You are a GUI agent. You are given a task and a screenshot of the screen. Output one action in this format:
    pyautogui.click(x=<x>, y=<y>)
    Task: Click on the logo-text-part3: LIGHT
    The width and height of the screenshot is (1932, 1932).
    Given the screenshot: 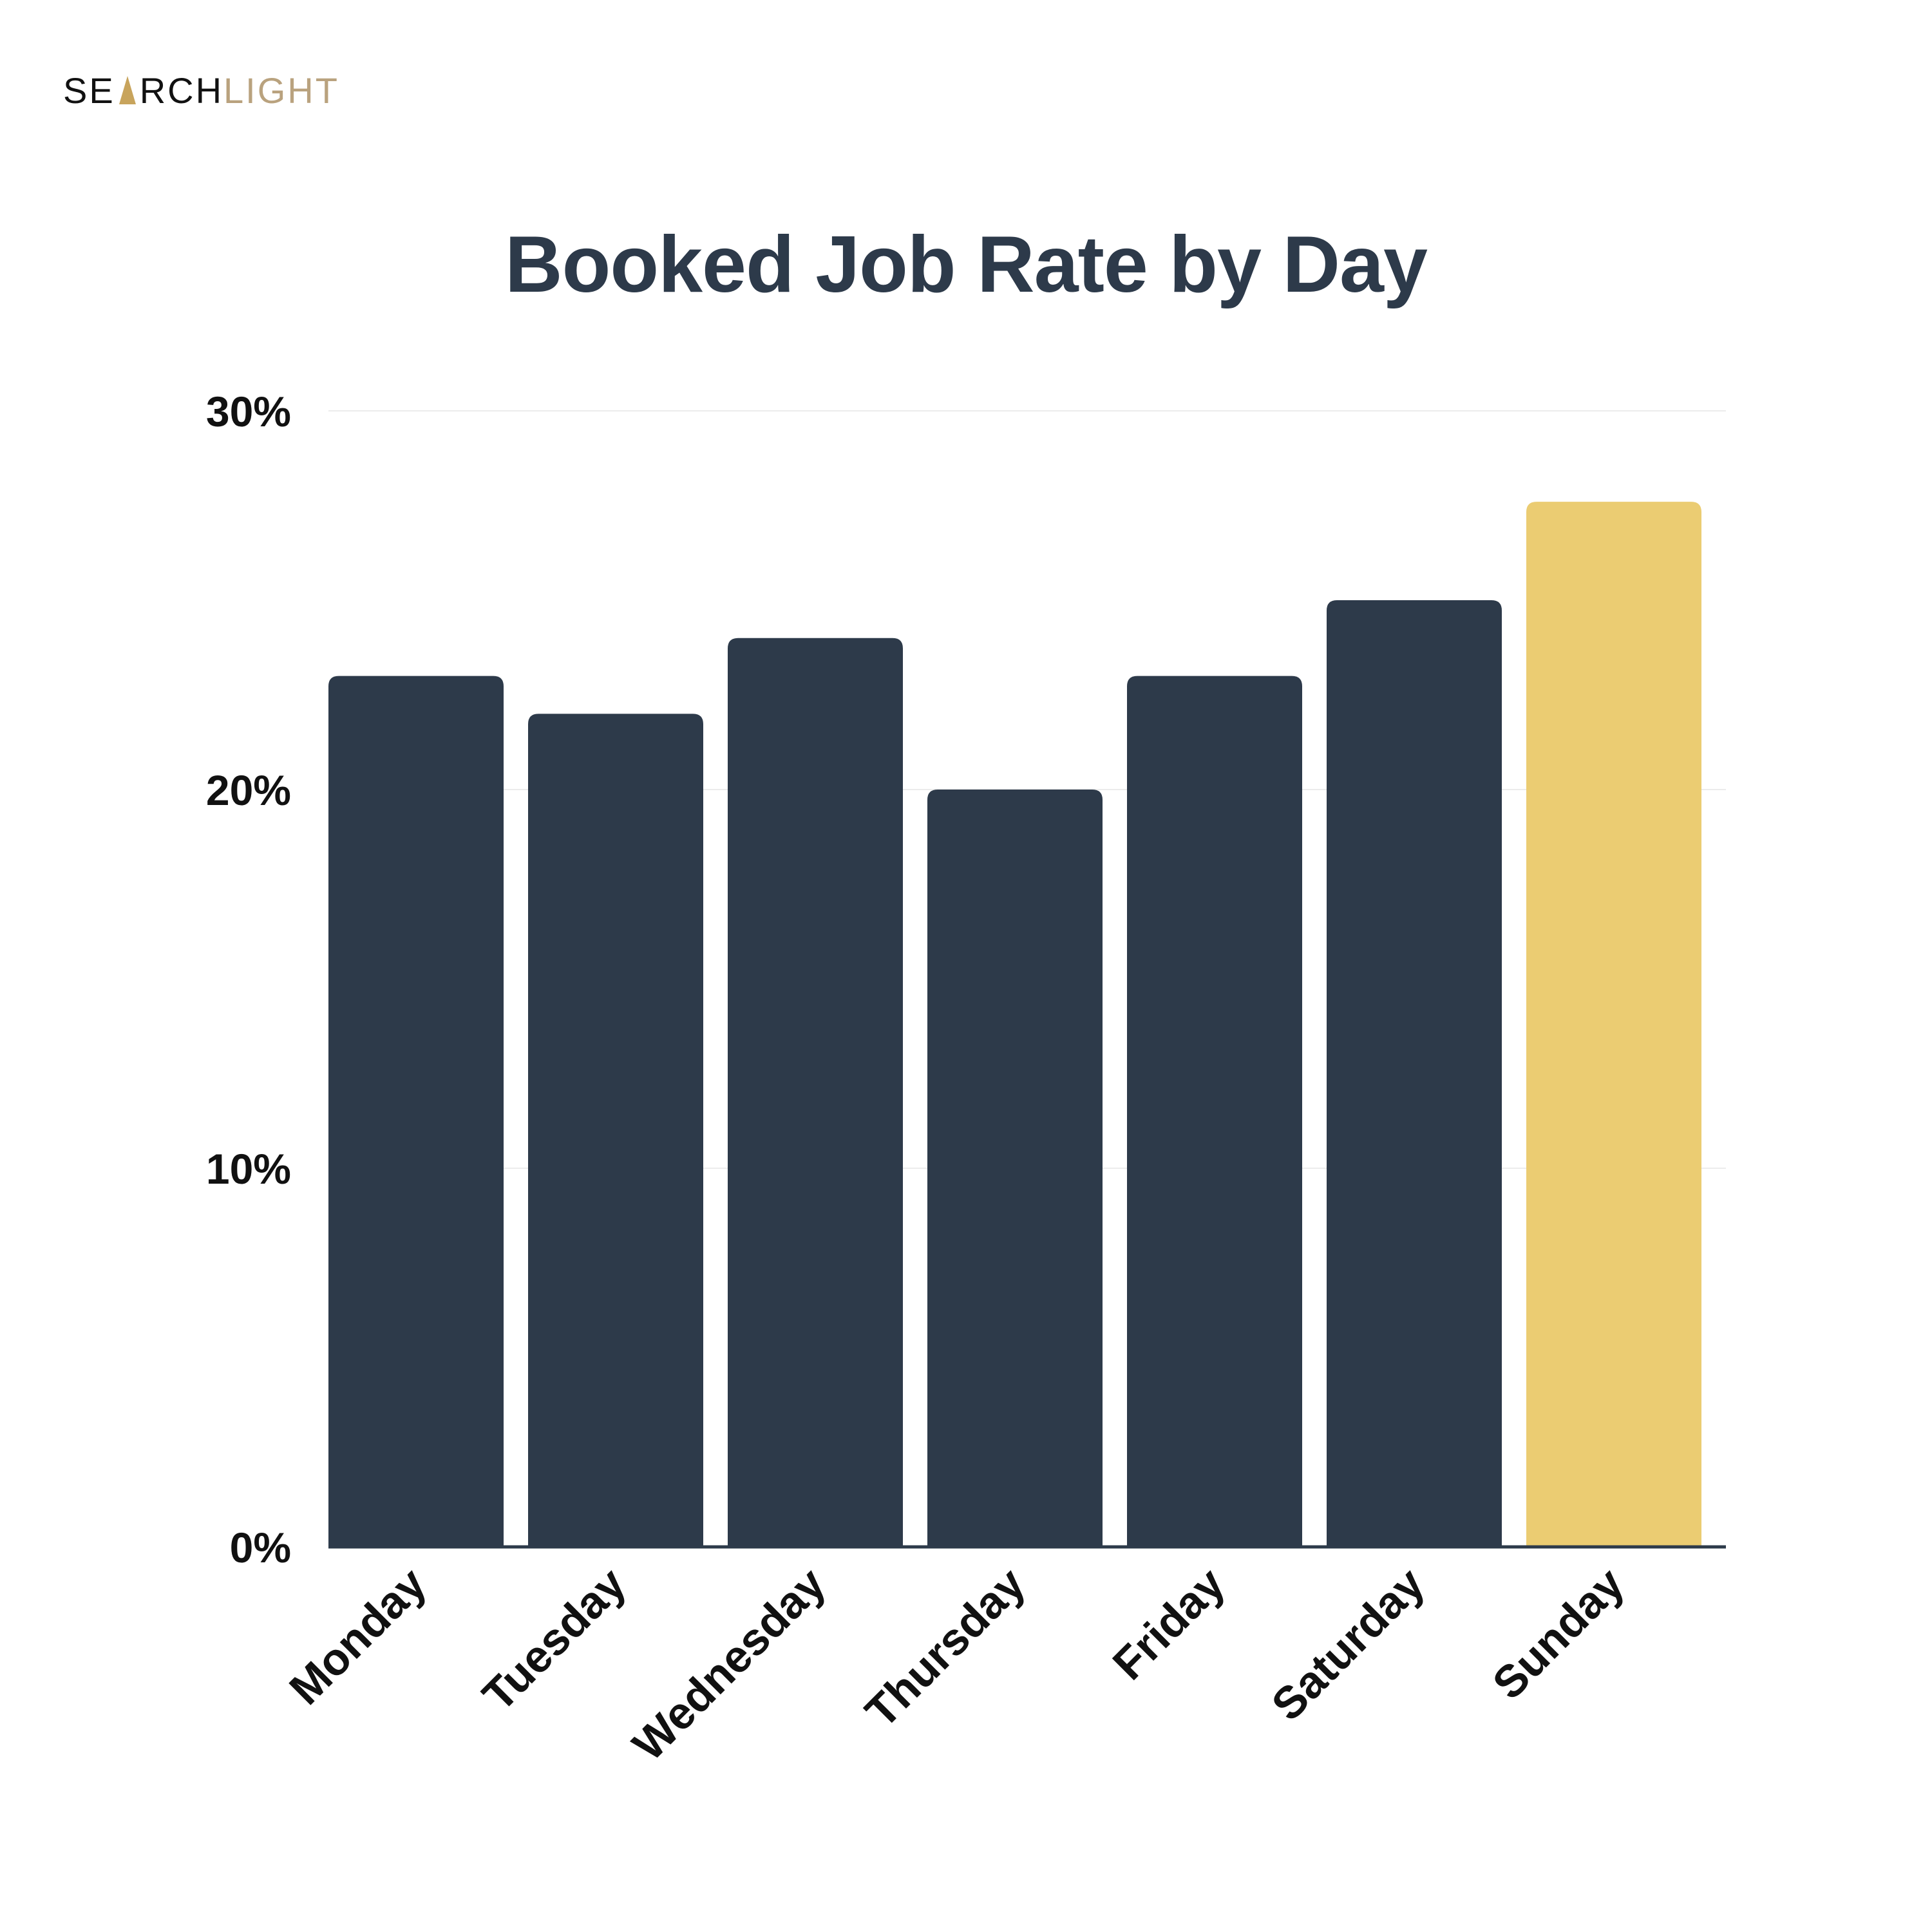 What is the action you would take?
    pyautogui.click(x=281, y=91)
    